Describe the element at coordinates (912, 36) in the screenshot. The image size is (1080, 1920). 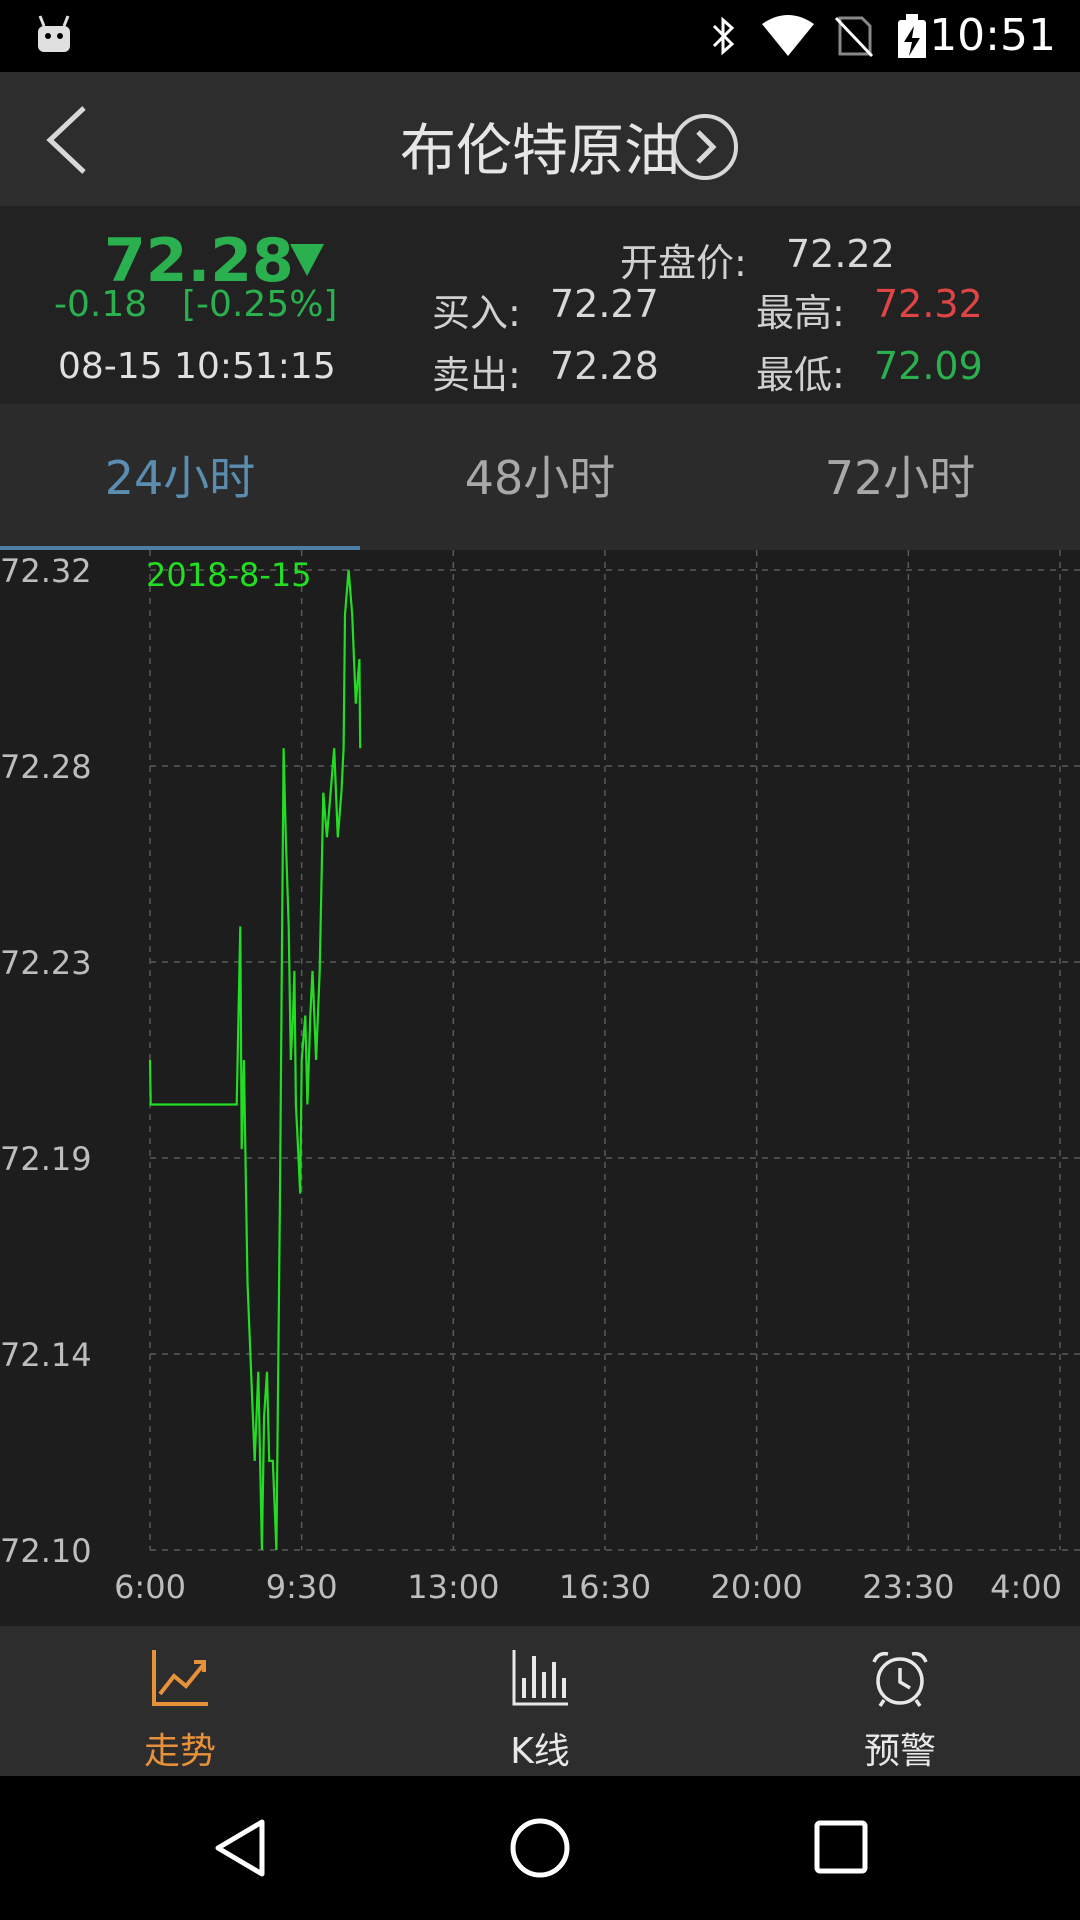
I see `battery-charging-icon` at that location.